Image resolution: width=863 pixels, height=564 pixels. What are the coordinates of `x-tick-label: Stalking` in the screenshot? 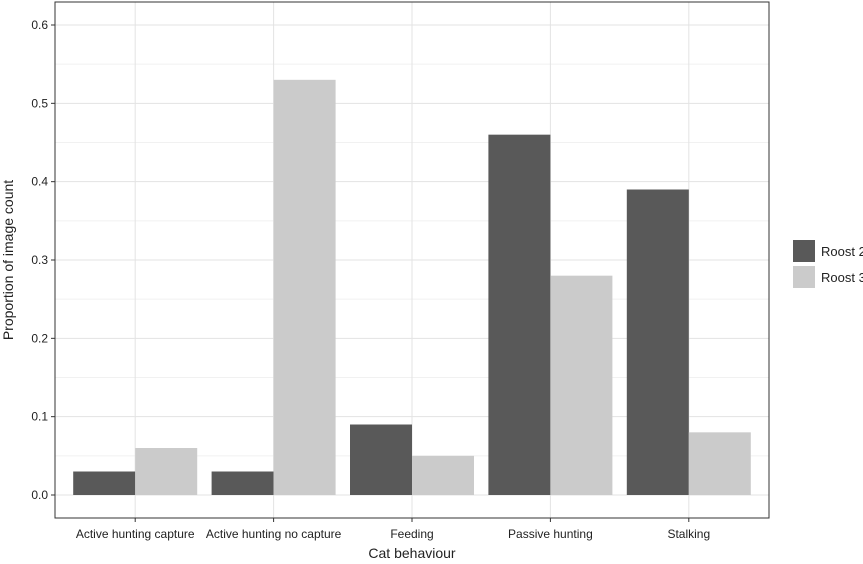 It's located at (688, 534).